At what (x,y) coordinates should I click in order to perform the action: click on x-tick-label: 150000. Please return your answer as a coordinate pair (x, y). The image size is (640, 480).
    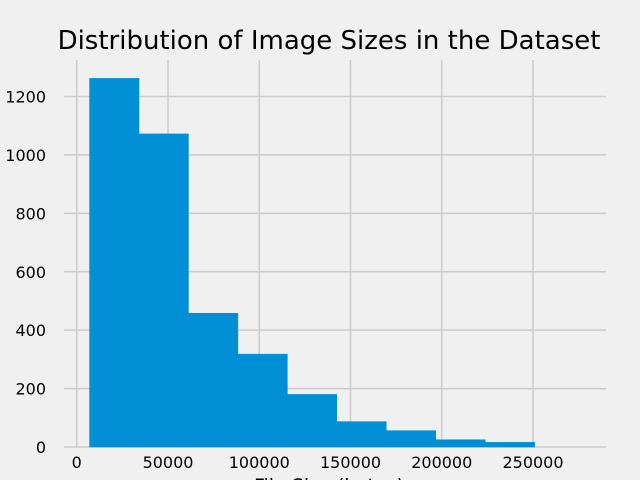
    Looking at the image, I should click on (350, 462).